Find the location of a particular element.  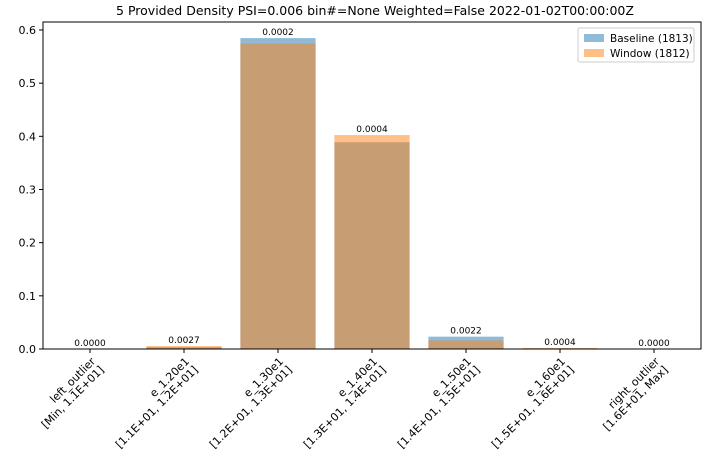

legend: Baseline (1813) Window (1812) is located at coordinates (636, 45).